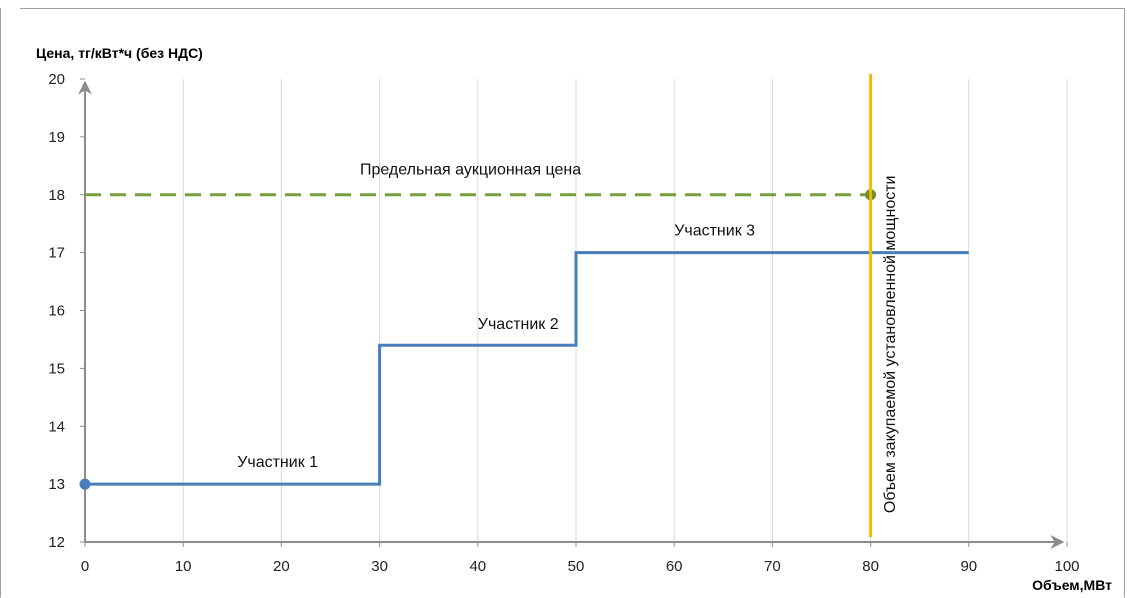 The image size is (1127, 598). I want to click on y-tick-label: 16, so click(56, 311).